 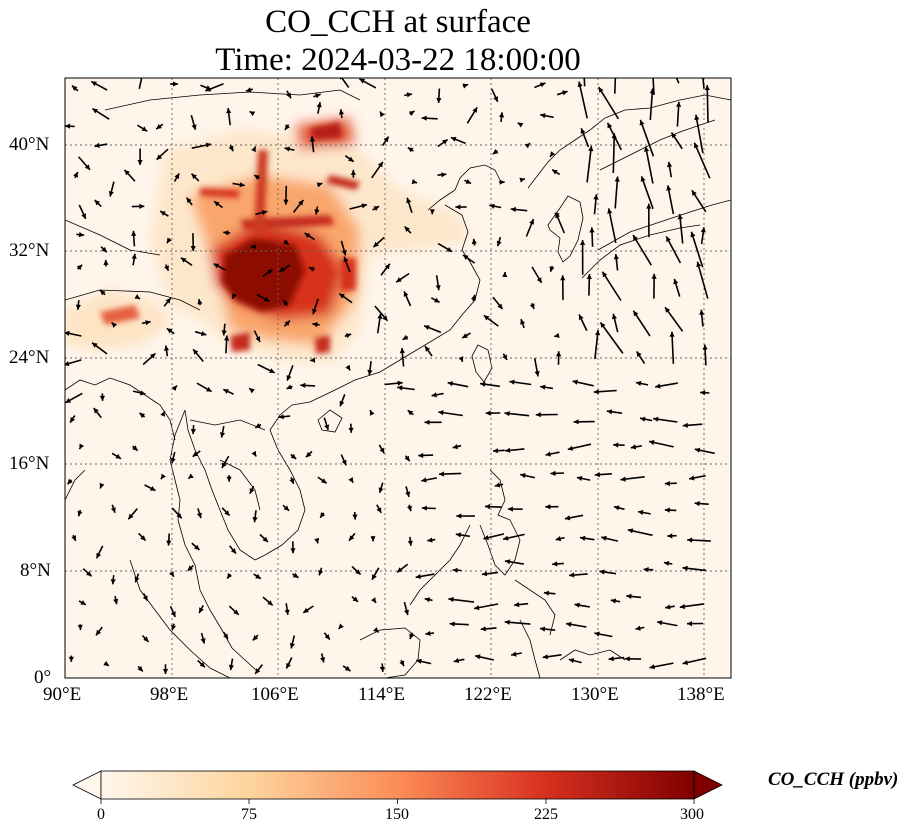 What do you see at coordinates (397, 785) in the screenshot?
I see `colorbar-gradient` at bounding box center [397, 785].